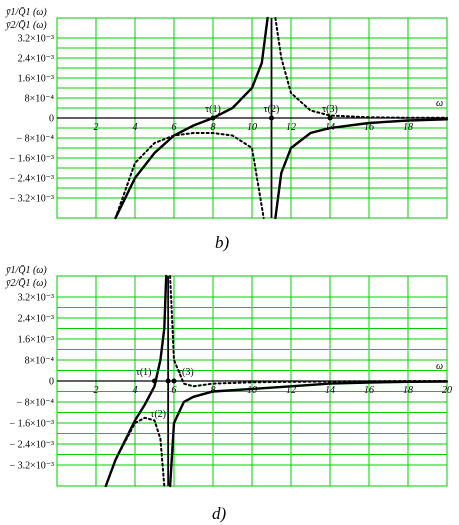 Image resolution: width=459 pixels, height=525 pixels. What do you see at coordinates (219, 513) in the screenshot?
I see `chart-caption: d)` at bounding box center [219, 513].